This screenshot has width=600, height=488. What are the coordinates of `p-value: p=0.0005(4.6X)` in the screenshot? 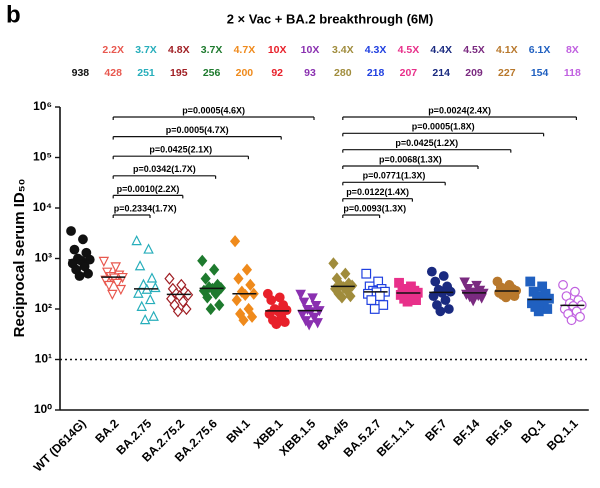 It's located at (213, 110).